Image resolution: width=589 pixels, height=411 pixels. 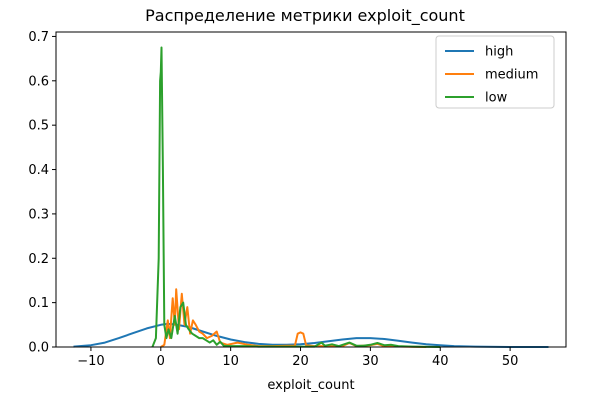 What do you see at coordinates (305, 16) in the screenshot?
I see `chart-title: Распределение метрики exploit_count` at bounding box center [305, 16].